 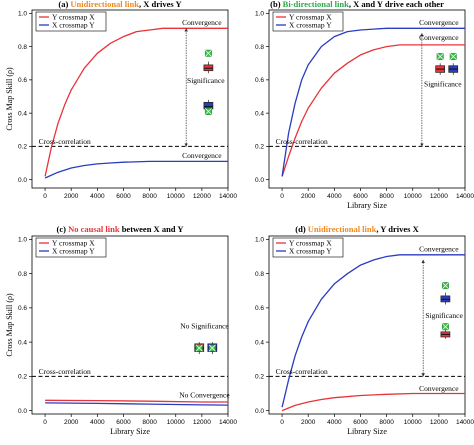 What do you see at coordinates (94, 229) in the screenshot?
I see `title-colored: No causal link` at bounding box center [94, 229].